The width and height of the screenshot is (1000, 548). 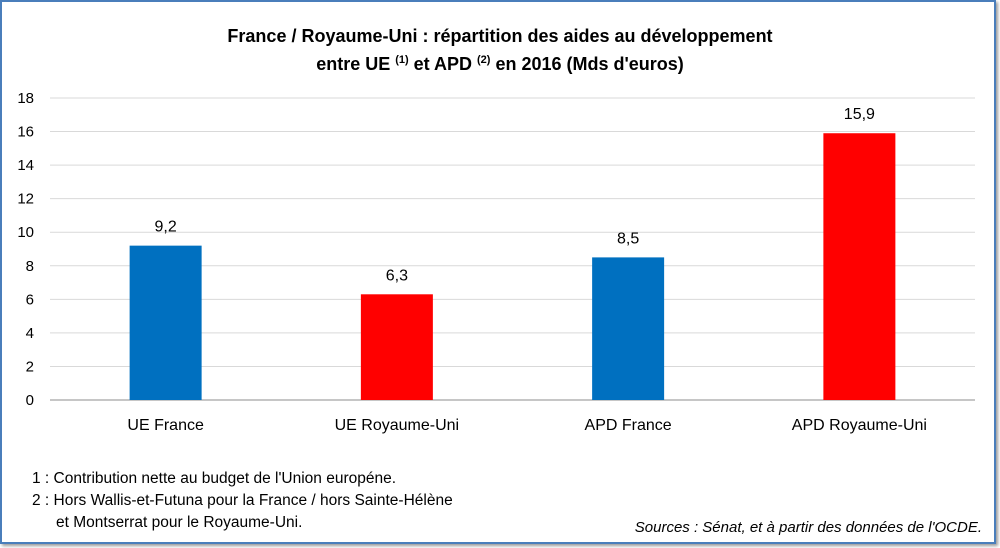 I want to click on x-tick-label: APD France, so click(x=628, y=425).